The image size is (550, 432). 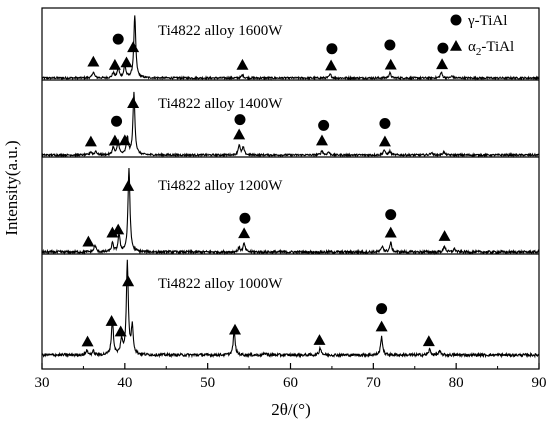 I want to click on pattern-label: Ti4822 alloy 1200W, so click(x=220, y=186).